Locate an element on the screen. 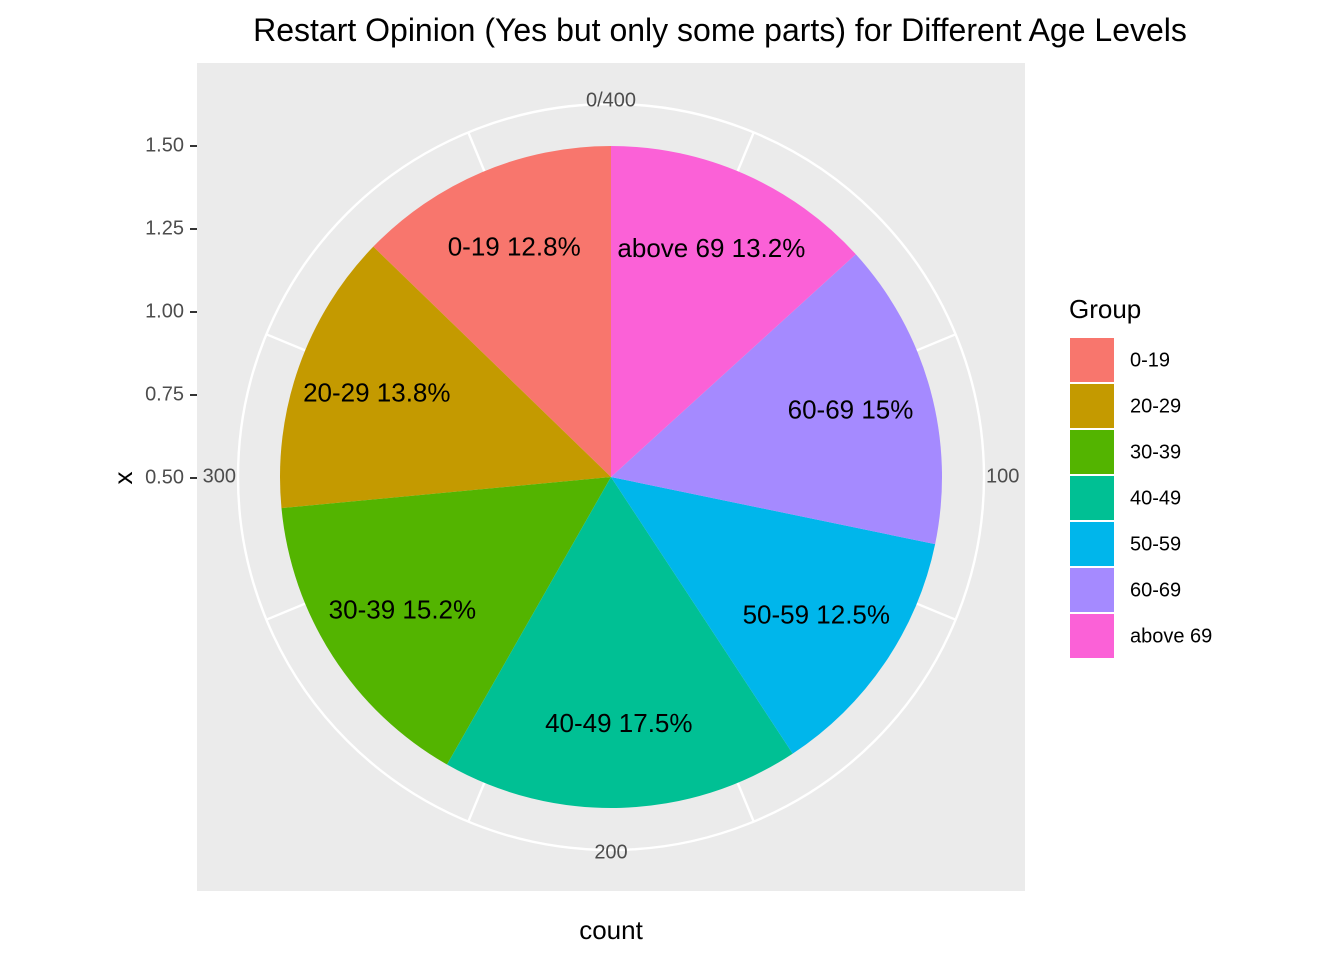  theta-tick-label: 300 is located at coordinates (219, 476).